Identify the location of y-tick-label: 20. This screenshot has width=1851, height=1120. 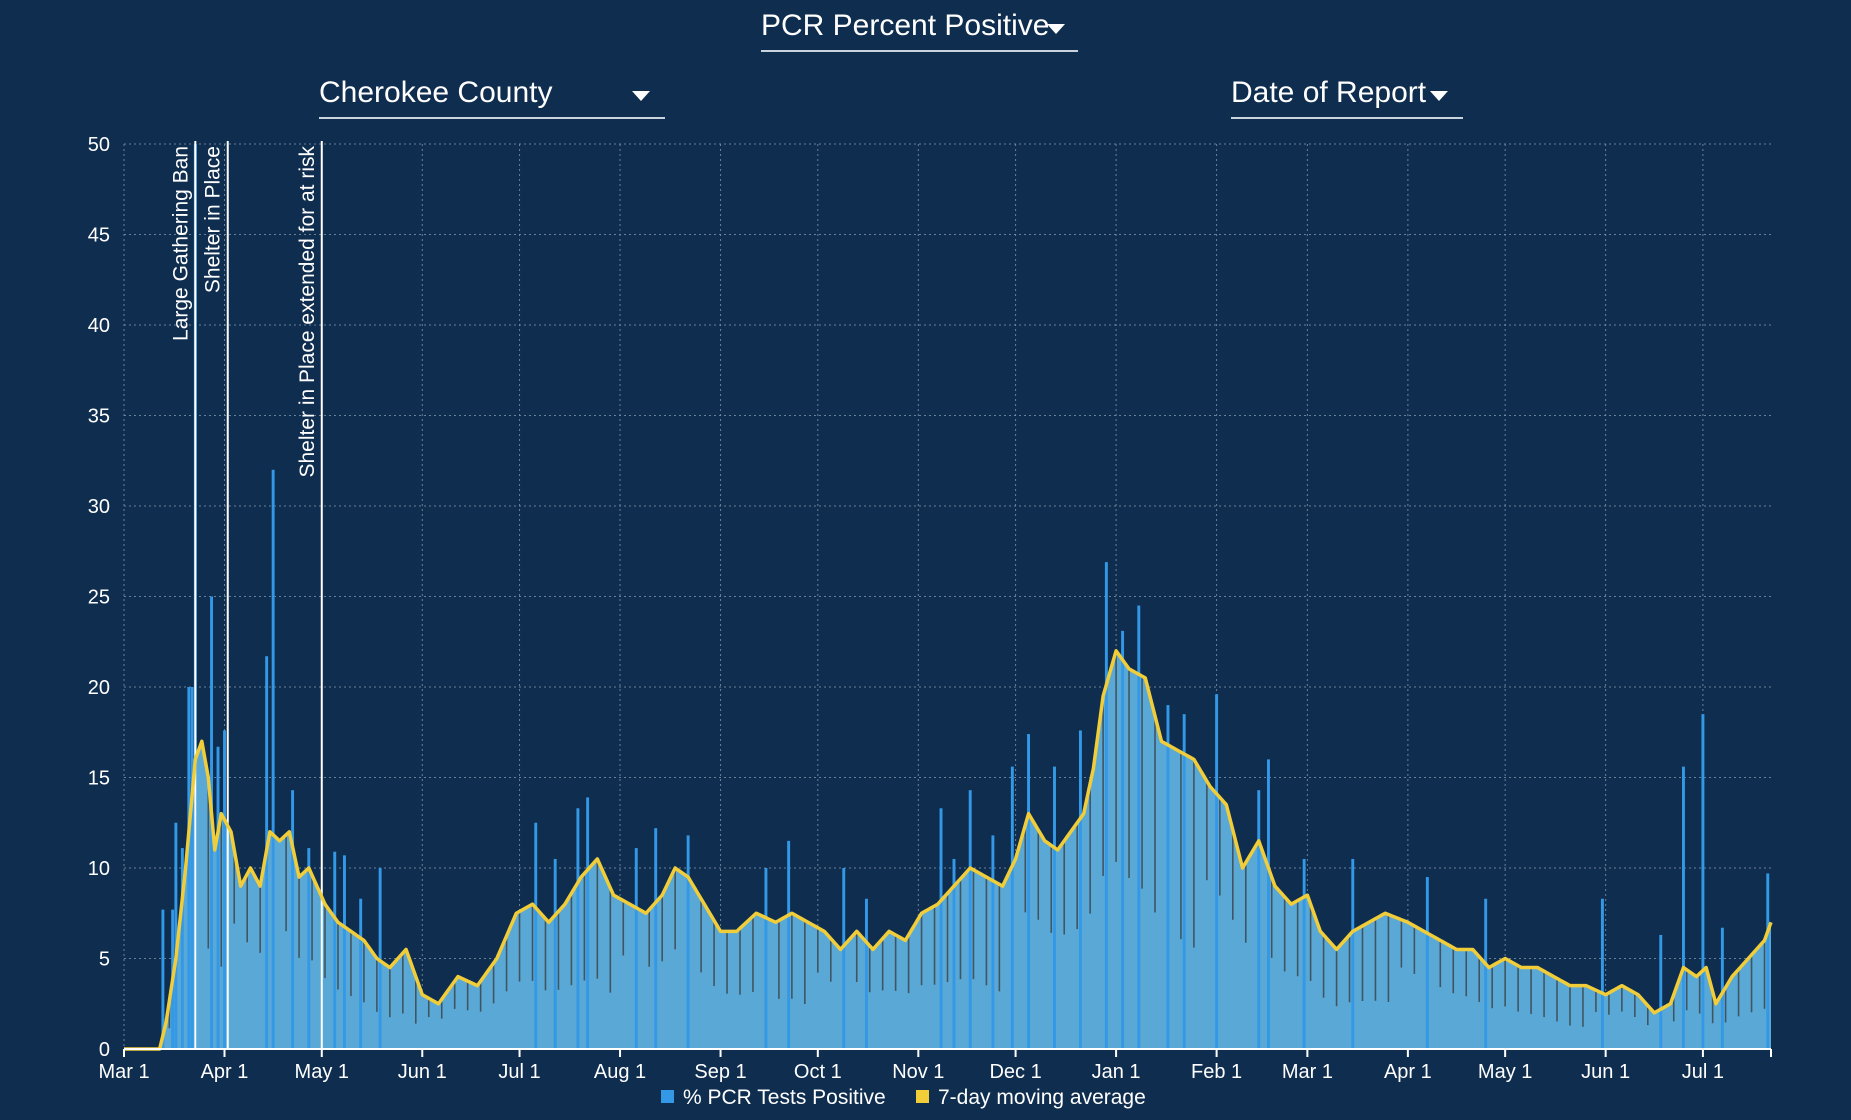
(99, 688).